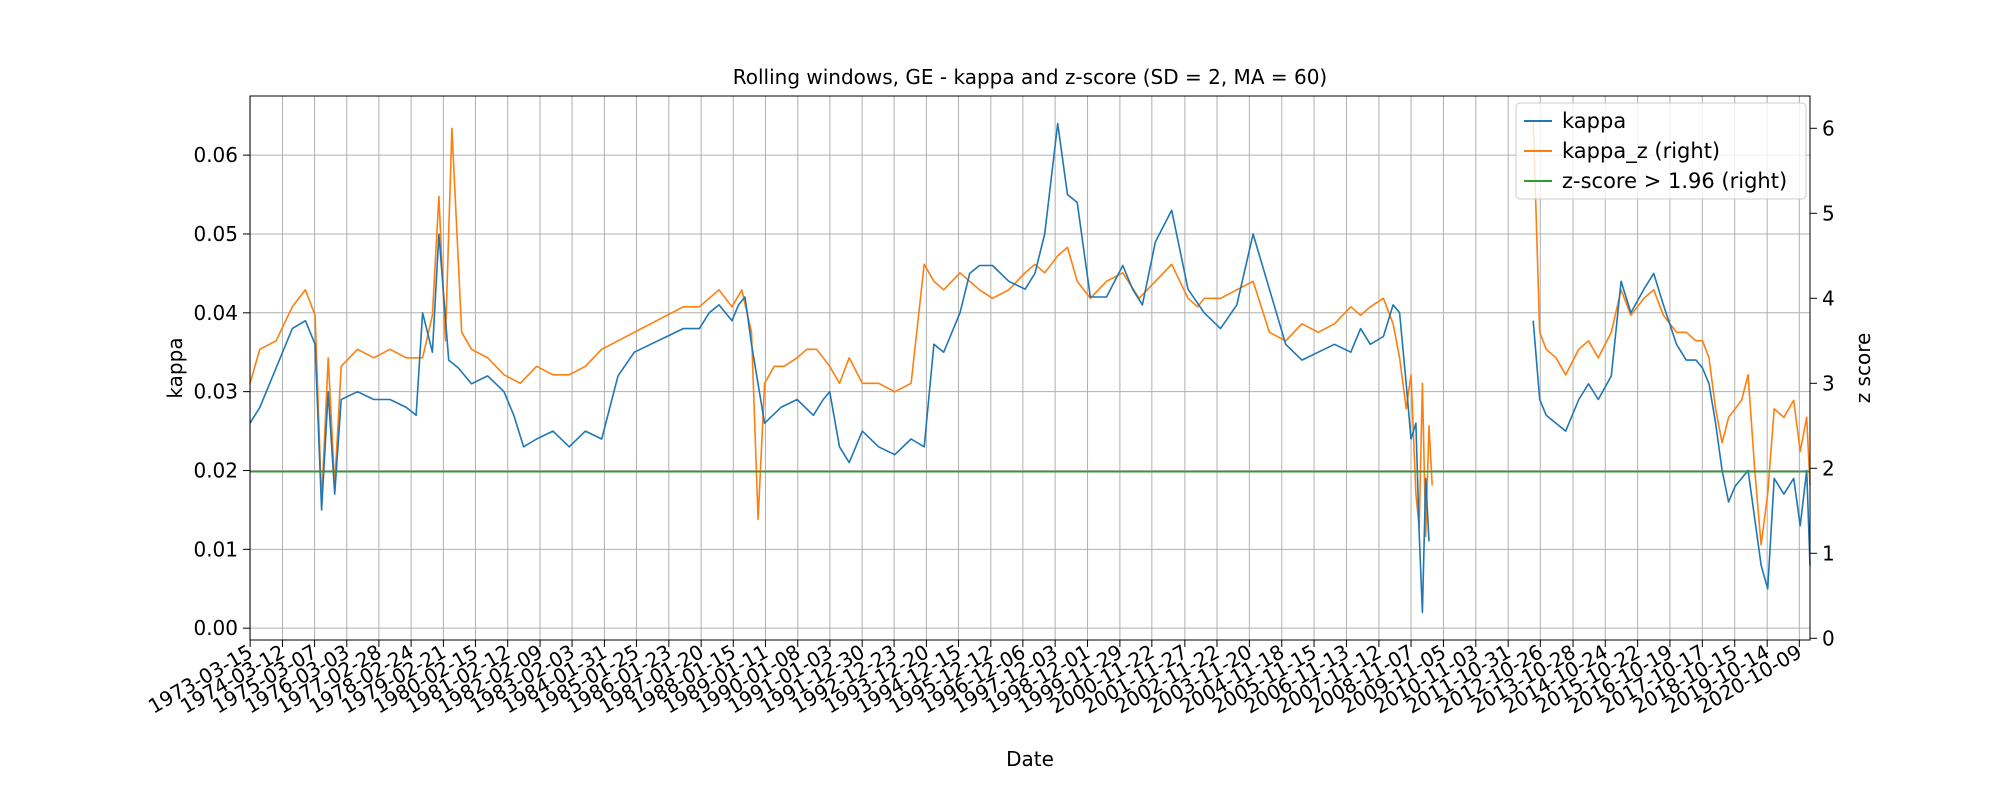 This screenshot has height=800, width=2000. What do you see at coordinates (215, 628) in the screenshot?
I see `y-tick-label: 0.00` at bounding box center [215, 628].